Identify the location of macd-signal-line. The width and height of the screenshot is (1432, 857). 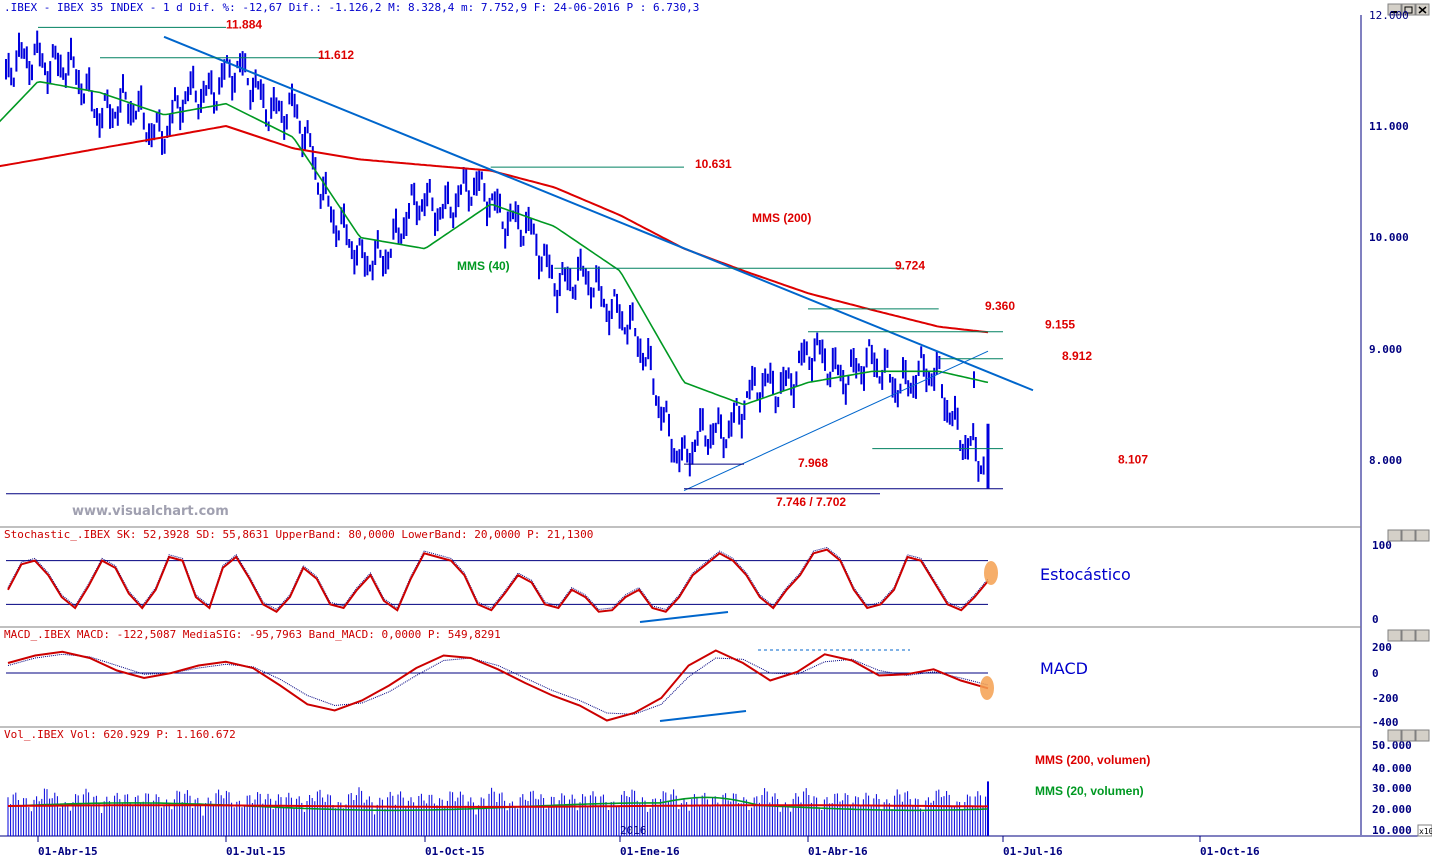
(498, 684).